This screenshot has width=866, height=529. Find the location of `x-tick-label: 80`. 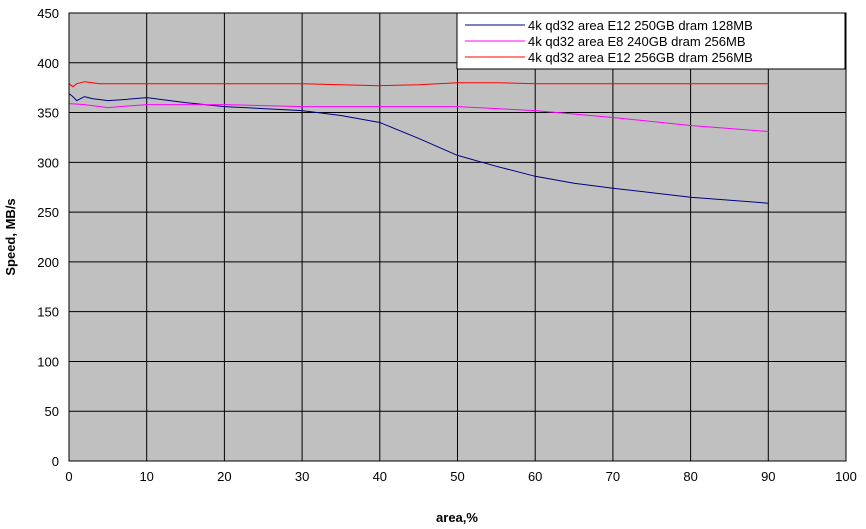

x-tick-label: 80 is located at coordinates (690, 476).